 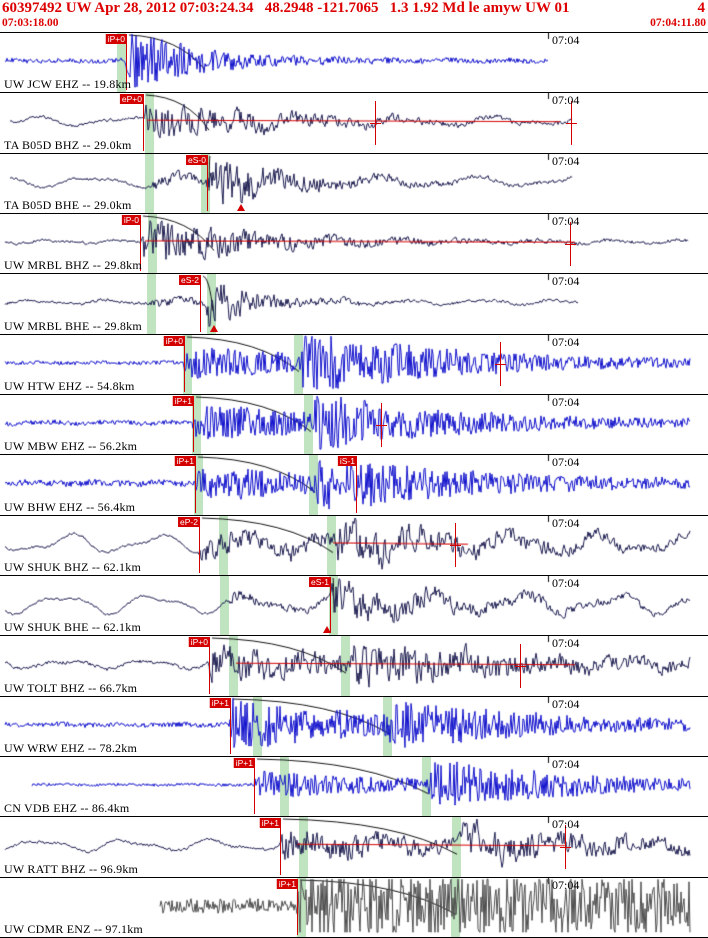 I want to click on trace-panel: iP+1 07:04 UW RATT BHZ -- 96.9km, so click(x=354, y=846).